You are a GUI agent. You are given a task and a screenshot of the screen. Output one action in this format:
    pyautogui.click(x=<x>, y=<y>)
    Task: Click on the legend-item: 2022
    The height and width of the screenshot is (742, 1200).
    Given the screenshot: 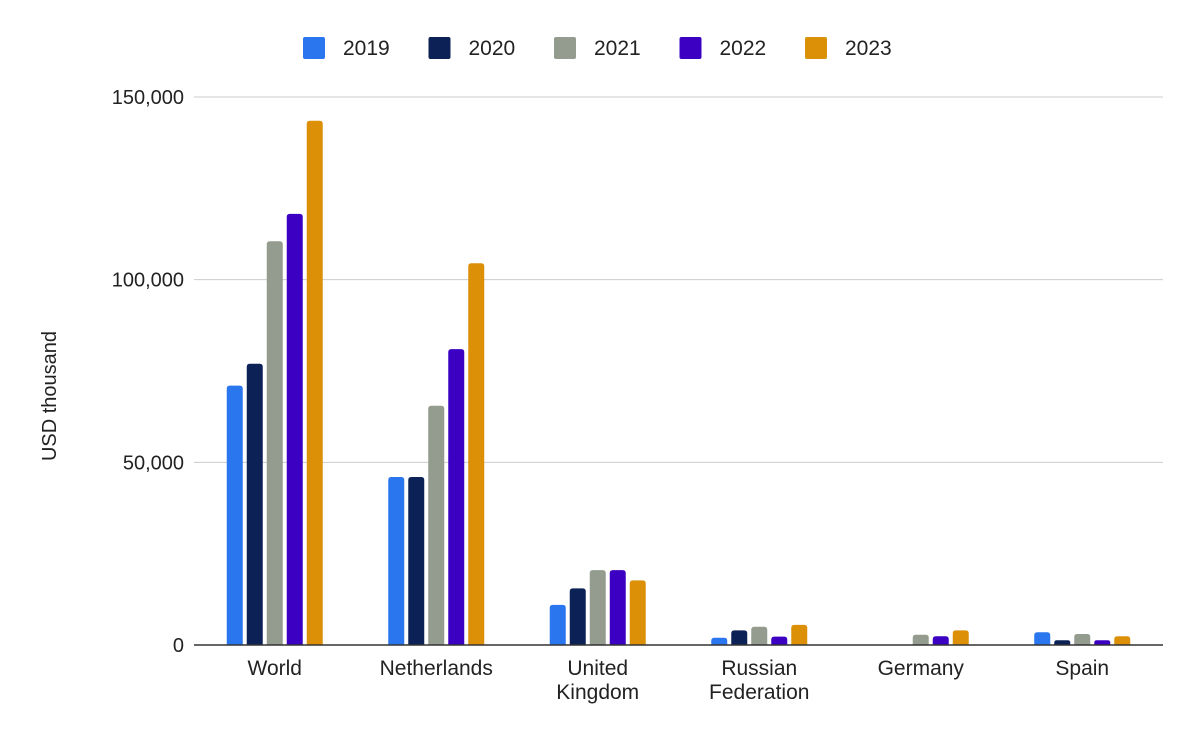 What is the action you would take?
    pyautogui.click(x=723, y=48)
    